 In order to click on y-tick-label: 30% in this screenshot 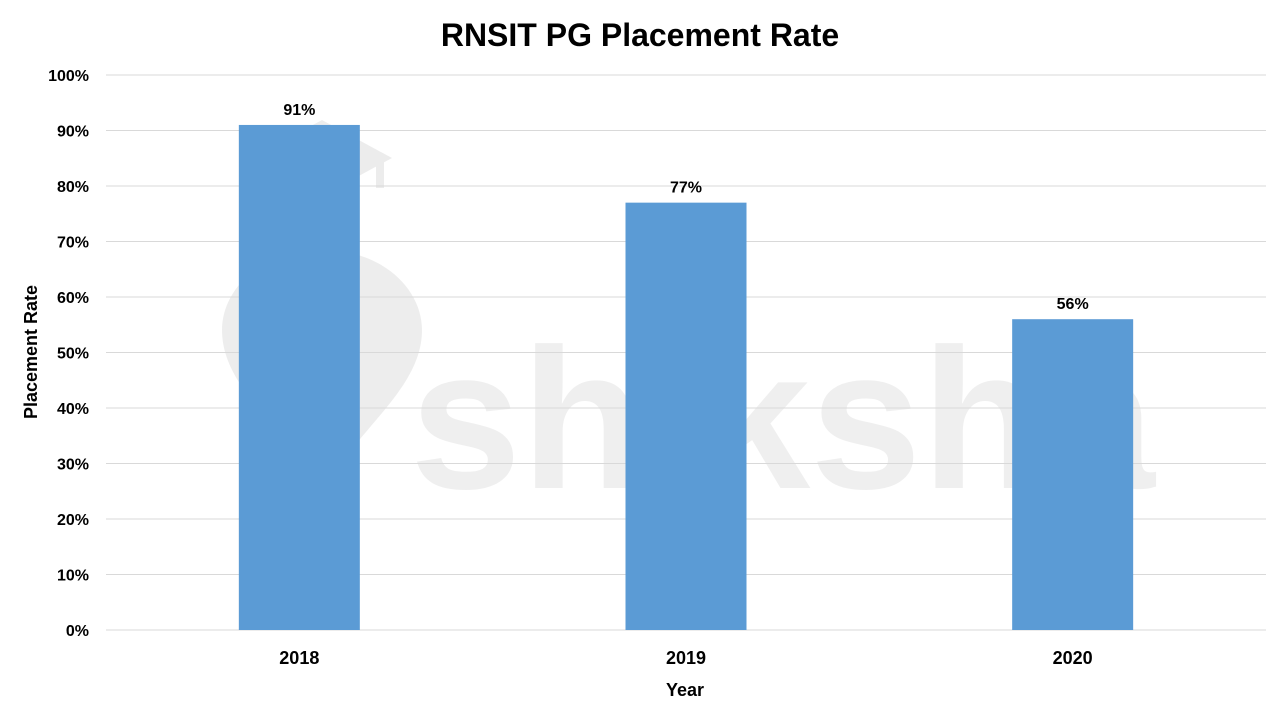, I will do `click(73, 465)`.